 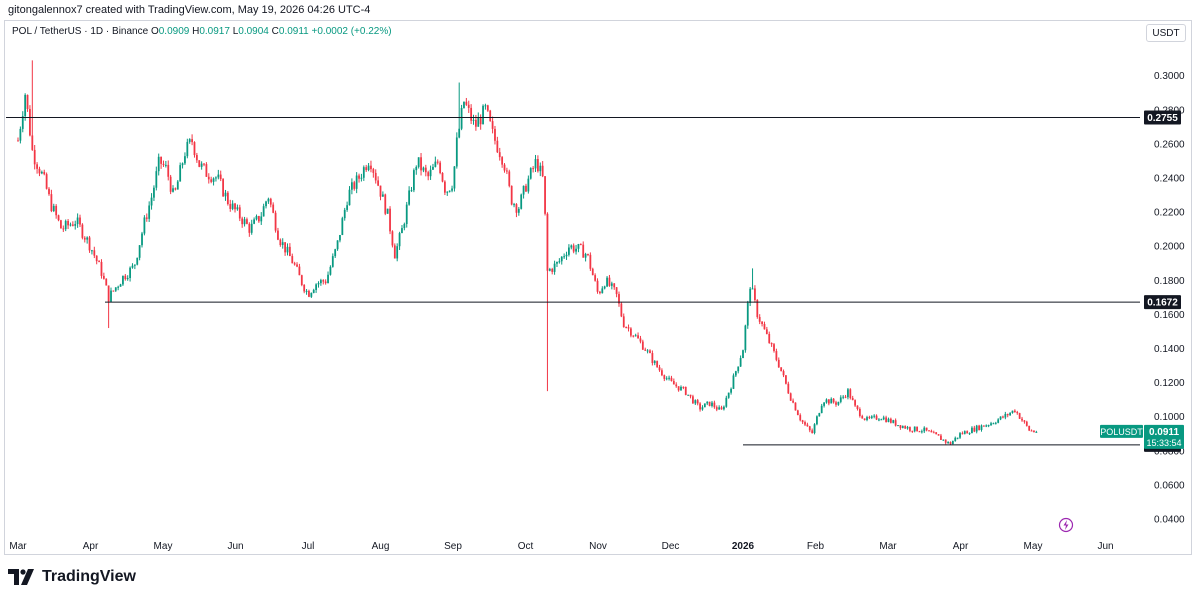 I want to click on y-tick-label: 0.3000, so click(x=1169, y=76).